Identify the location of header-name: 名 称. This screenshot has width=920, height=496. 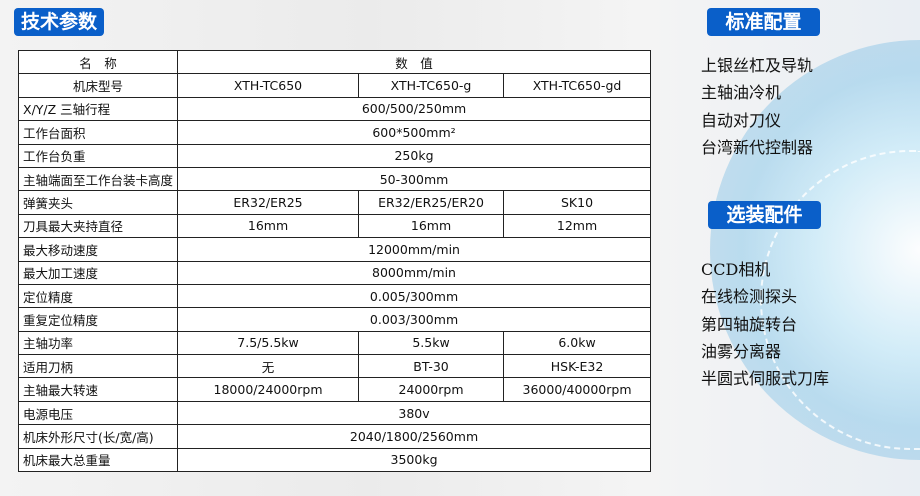
(98, 62).